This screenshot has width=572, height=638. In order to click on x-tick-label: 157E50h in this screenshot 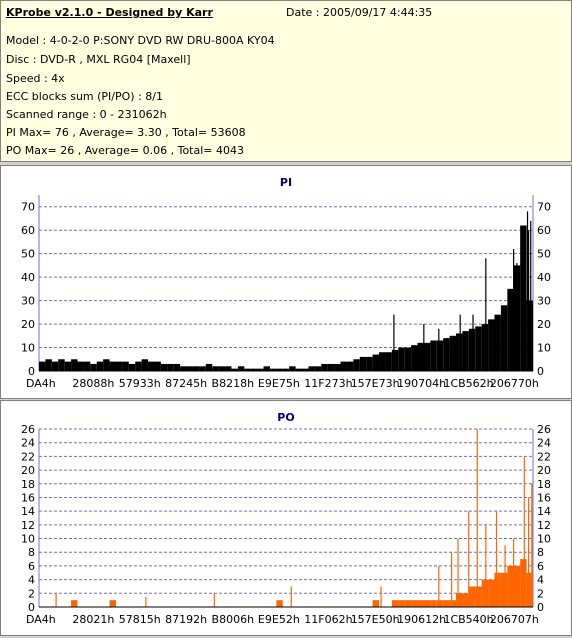, I will do `click(375, 619)`.